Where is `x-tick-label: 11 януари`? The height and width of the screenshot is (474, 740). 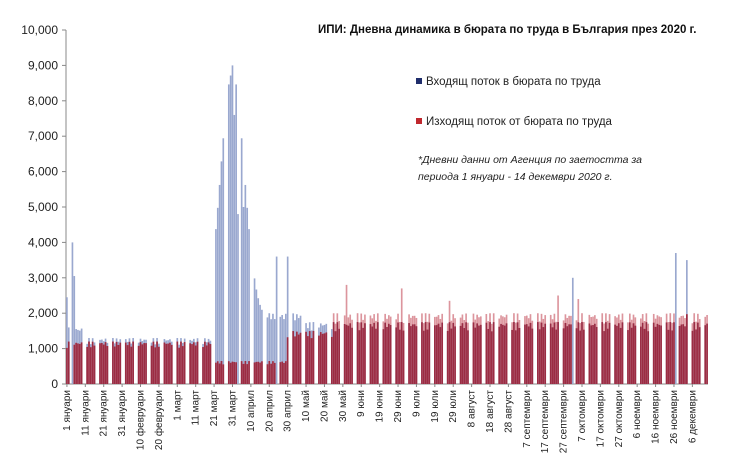 x-tick-label: 11 януари is located at coordinates (85, 413).